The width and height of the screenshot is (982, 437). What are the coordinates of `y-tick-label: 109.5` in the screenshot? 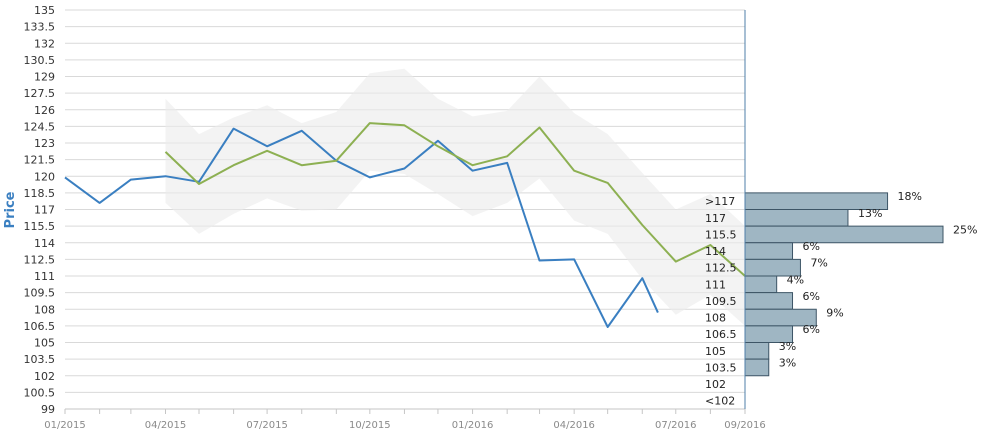 It's located at (40, 293).